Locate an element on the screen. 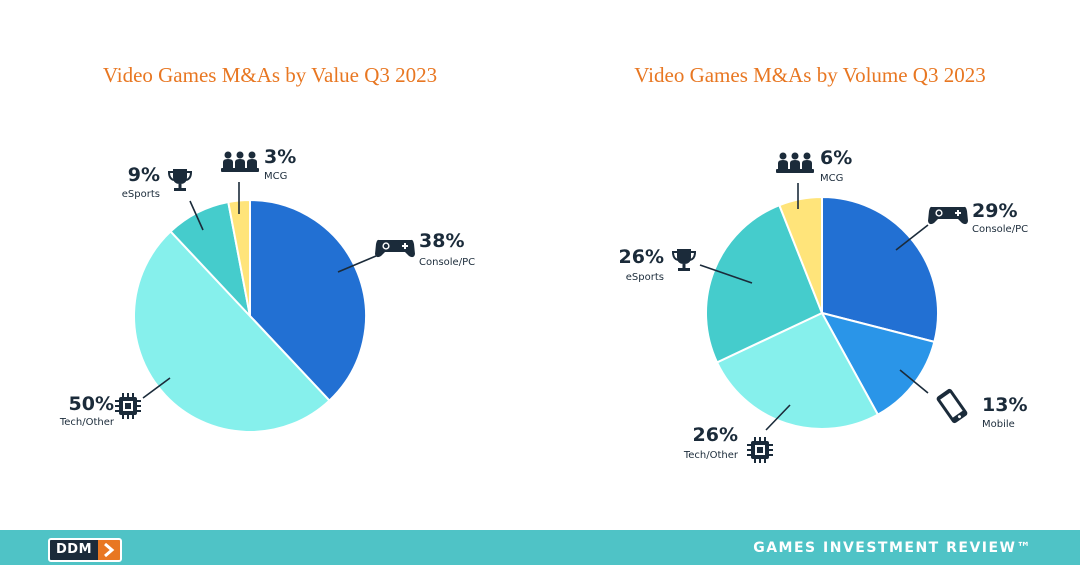  pie-slice-mcg is located at coordinates (800, 254).